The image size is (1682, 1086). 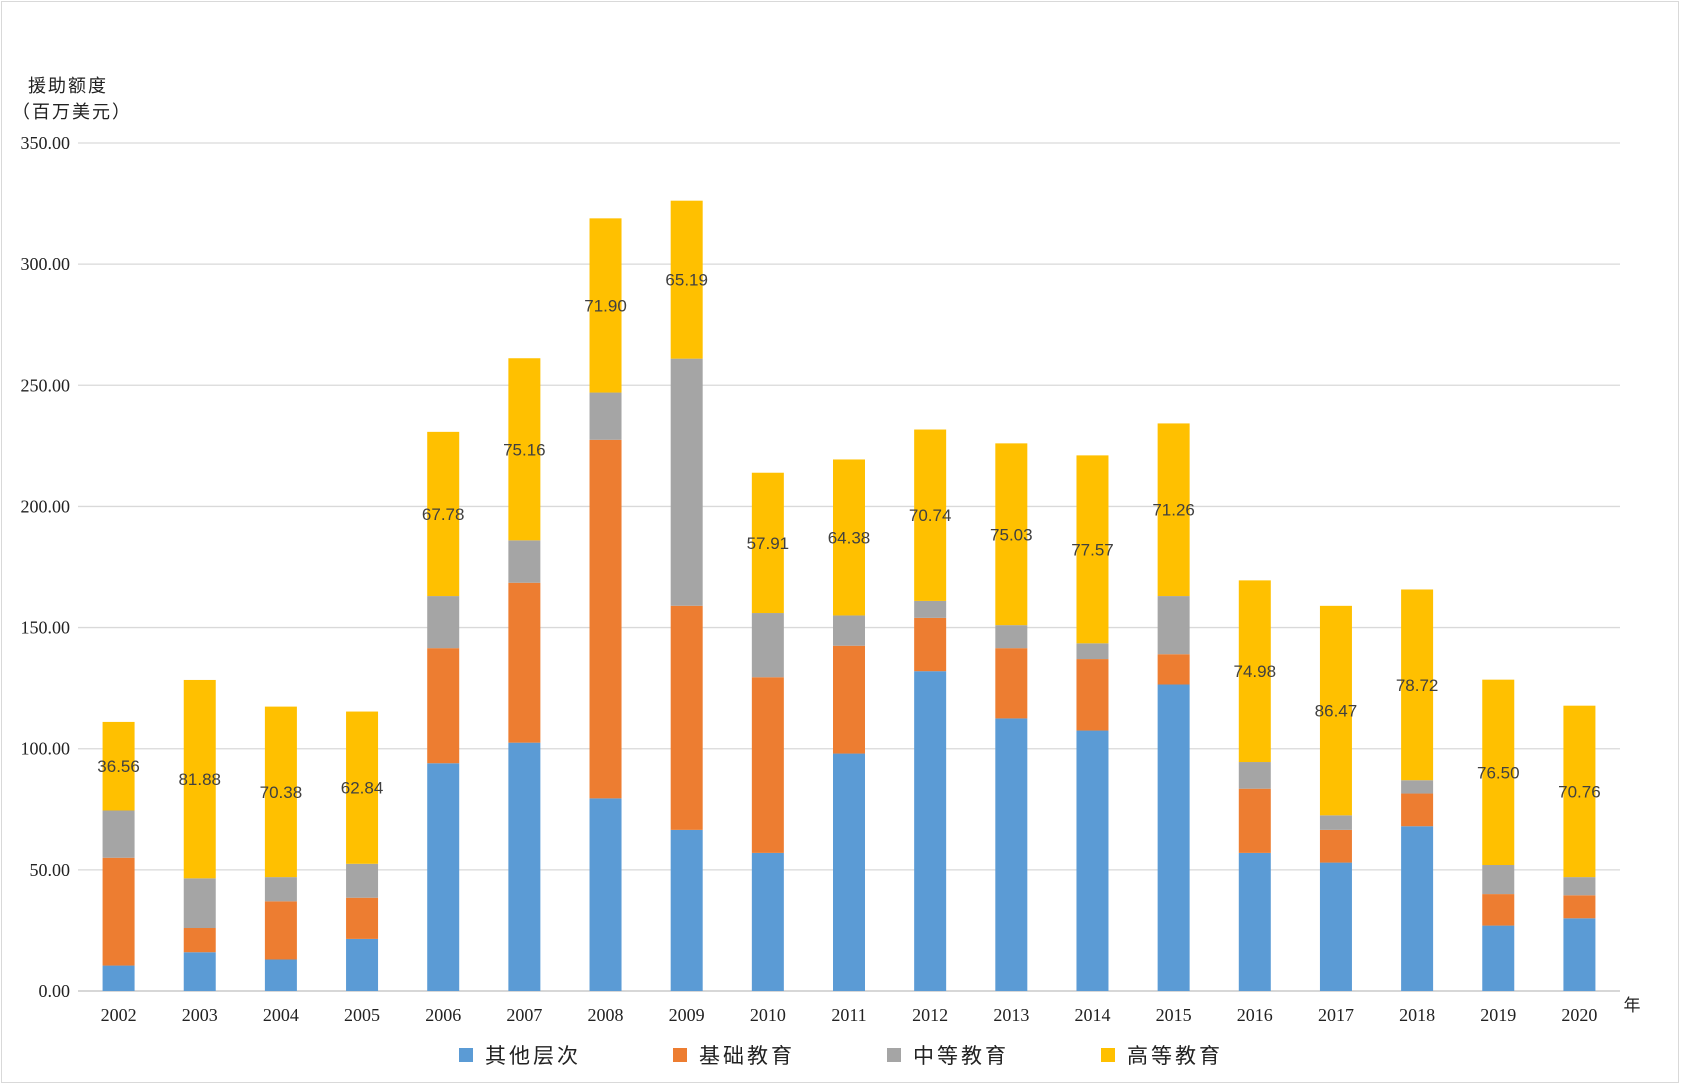 I want to click on data-label: 75.03, so click(x=1011, y=534).